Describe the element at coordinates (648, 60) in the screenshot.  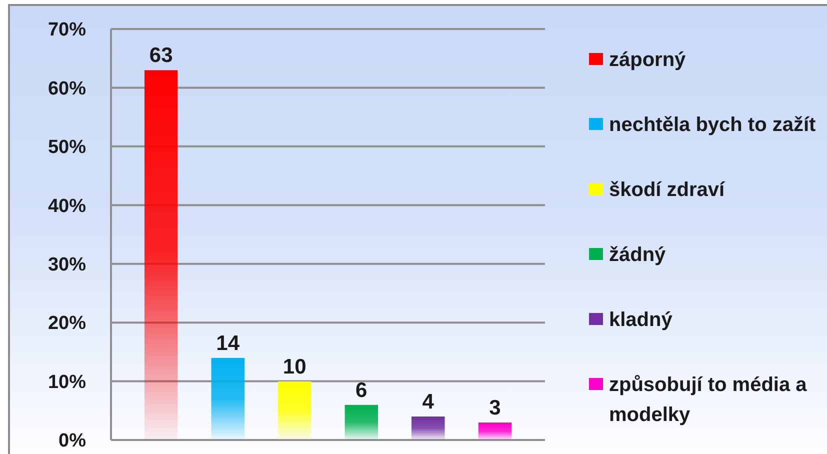
I see `legend-label: záporný` at that location.